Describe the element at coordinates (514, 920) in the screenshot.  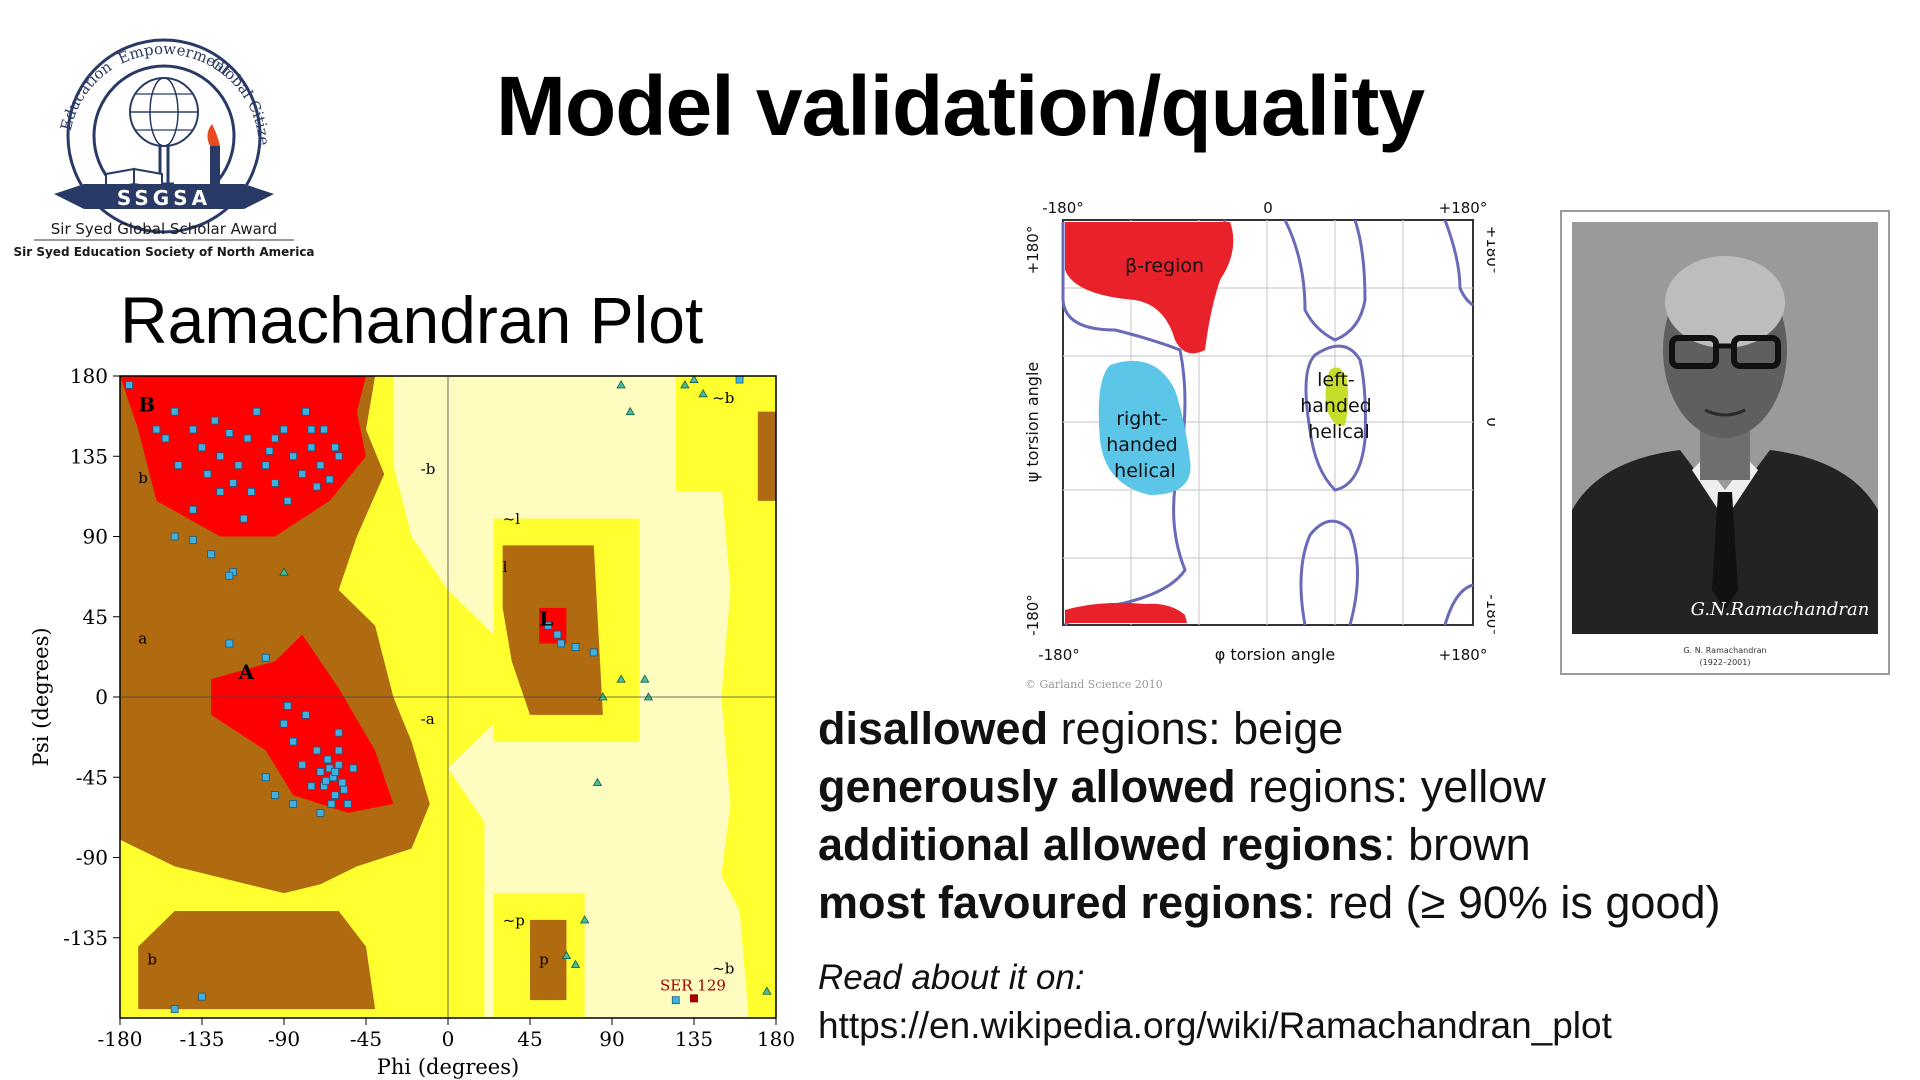
I see `region-label: ~p` at that location.